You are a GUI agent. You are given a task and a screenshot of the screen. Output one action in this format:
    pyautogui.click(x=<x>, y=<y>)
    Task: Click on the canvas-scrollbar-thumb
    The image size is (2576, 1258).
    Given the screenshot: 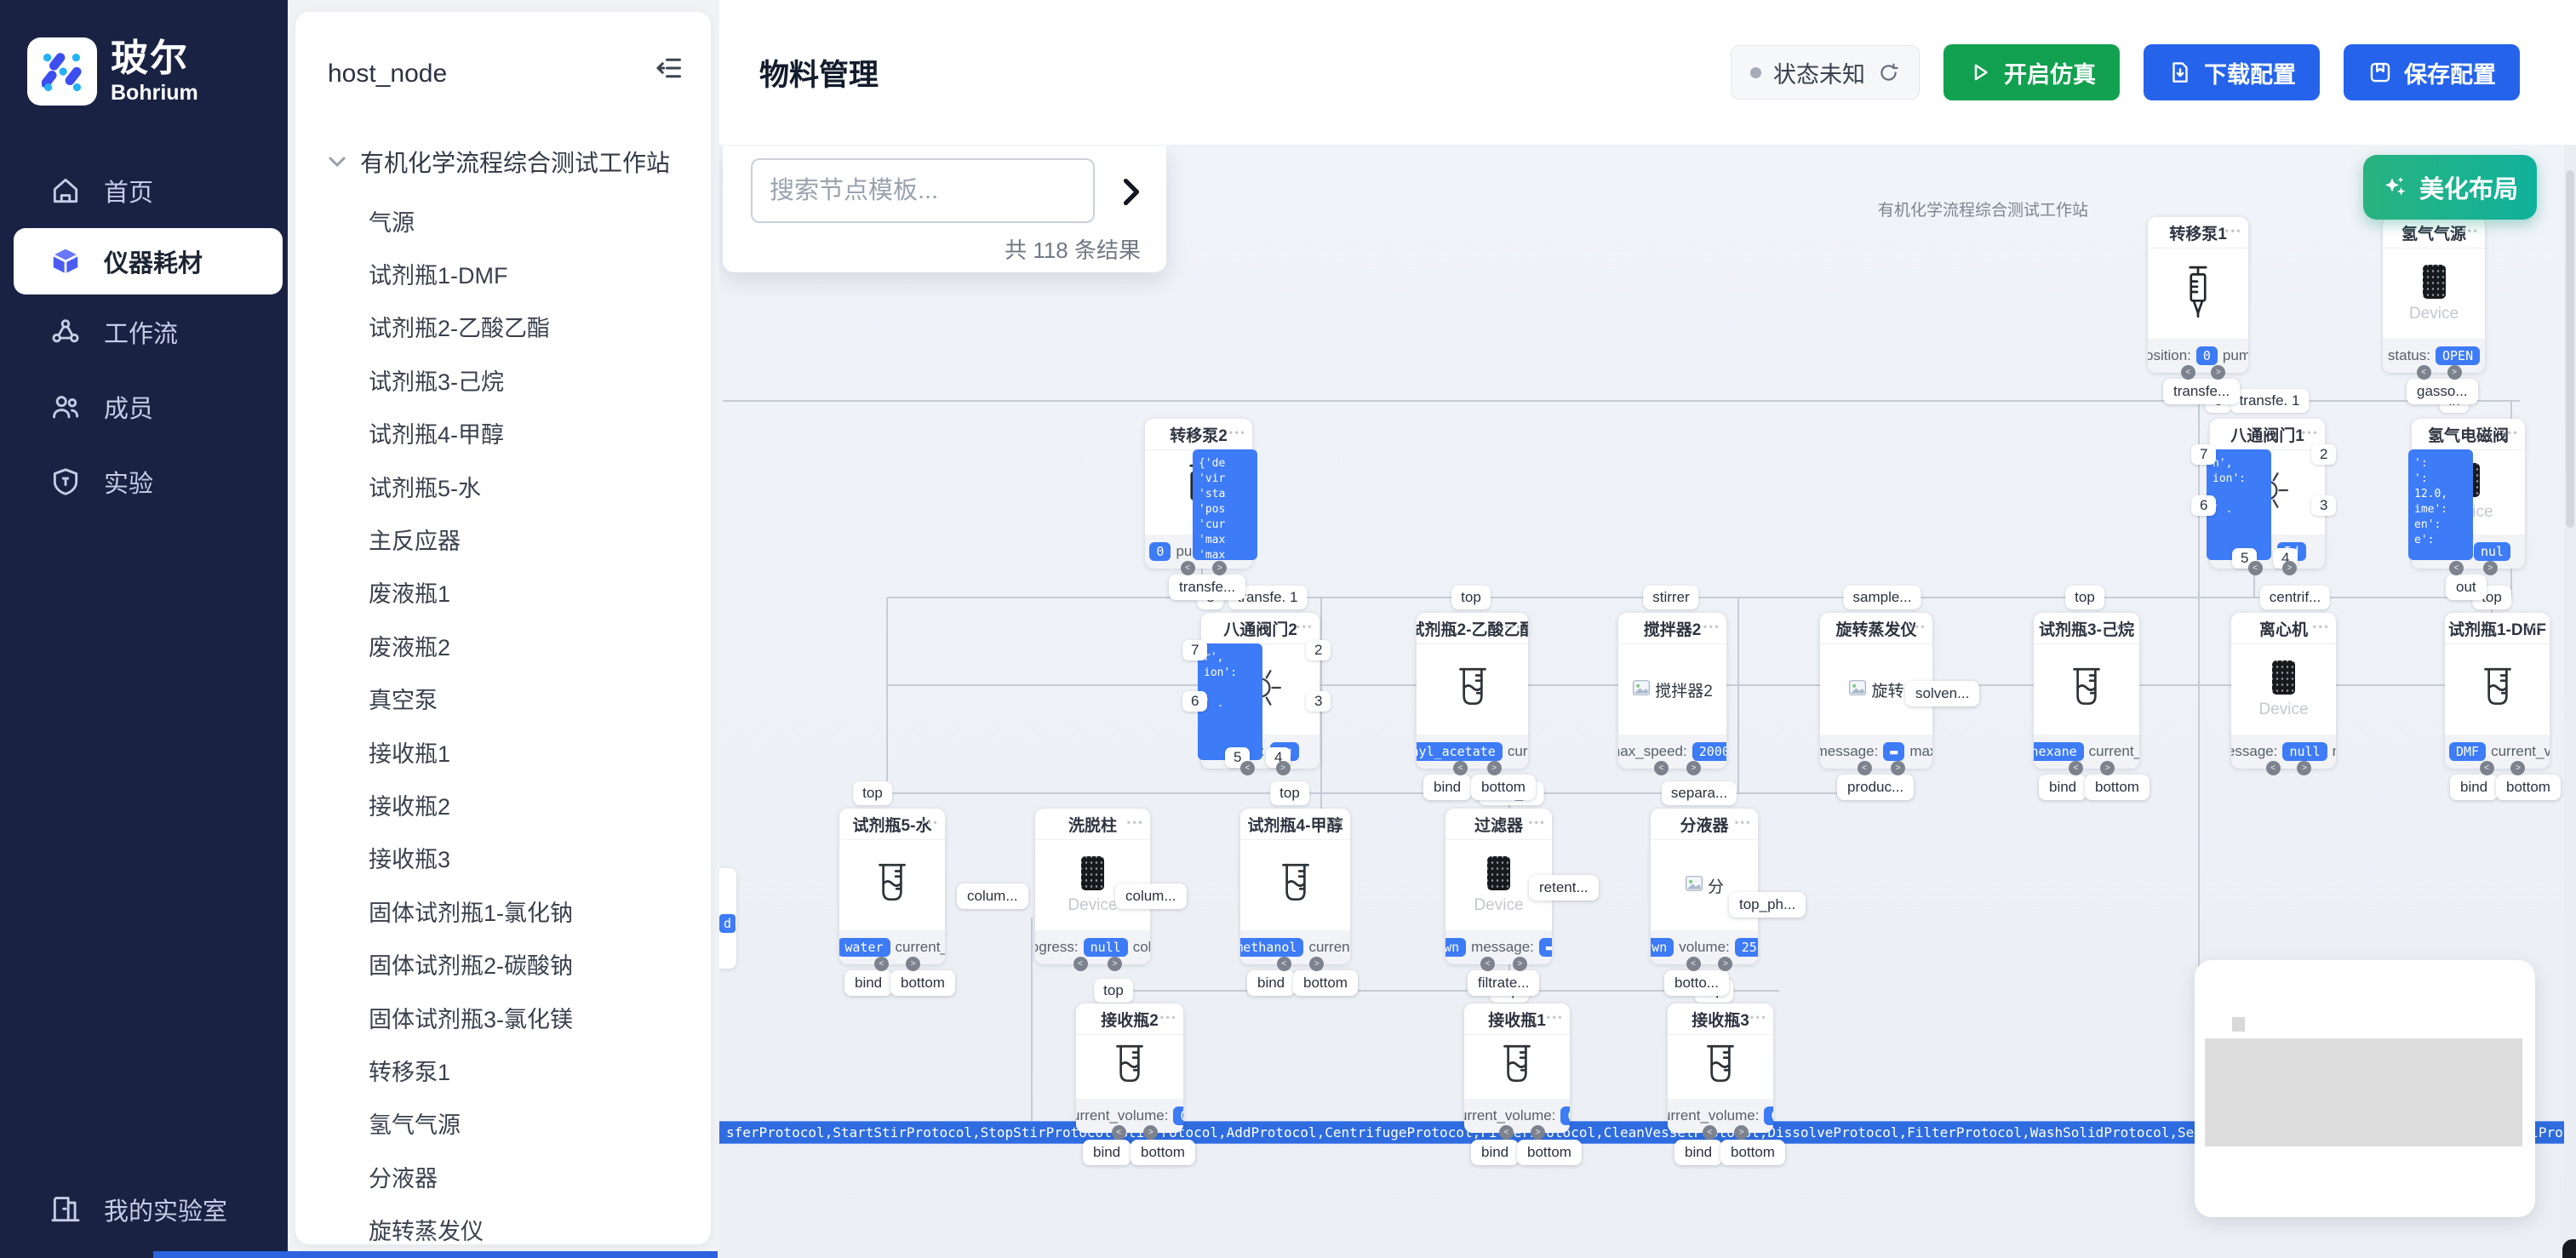 What is the action you would take?
    pyautogui.click(x=2570, y=349)
    